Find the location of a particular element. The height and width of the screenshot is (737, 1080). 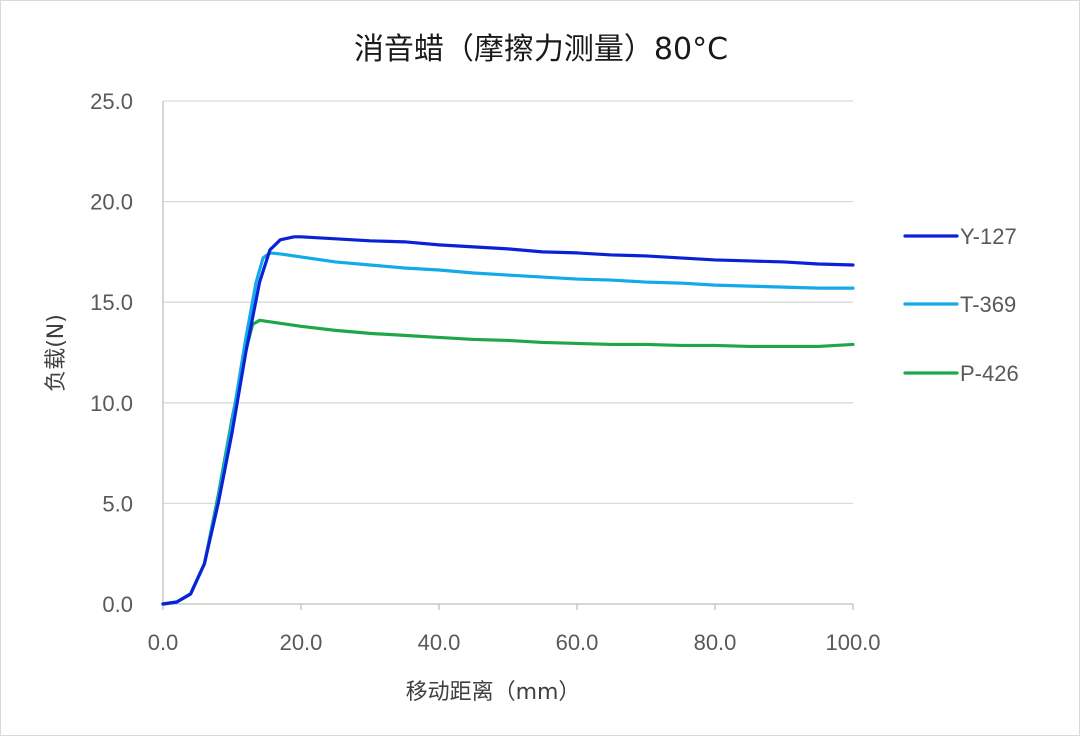

x-tick-label: 100.0 is located at coordinates (852, 642).